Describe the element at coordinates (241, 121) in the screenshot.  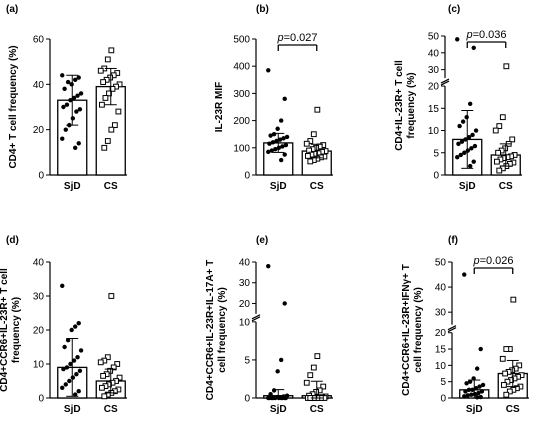
I see `y-tick-label: 200` at that location.